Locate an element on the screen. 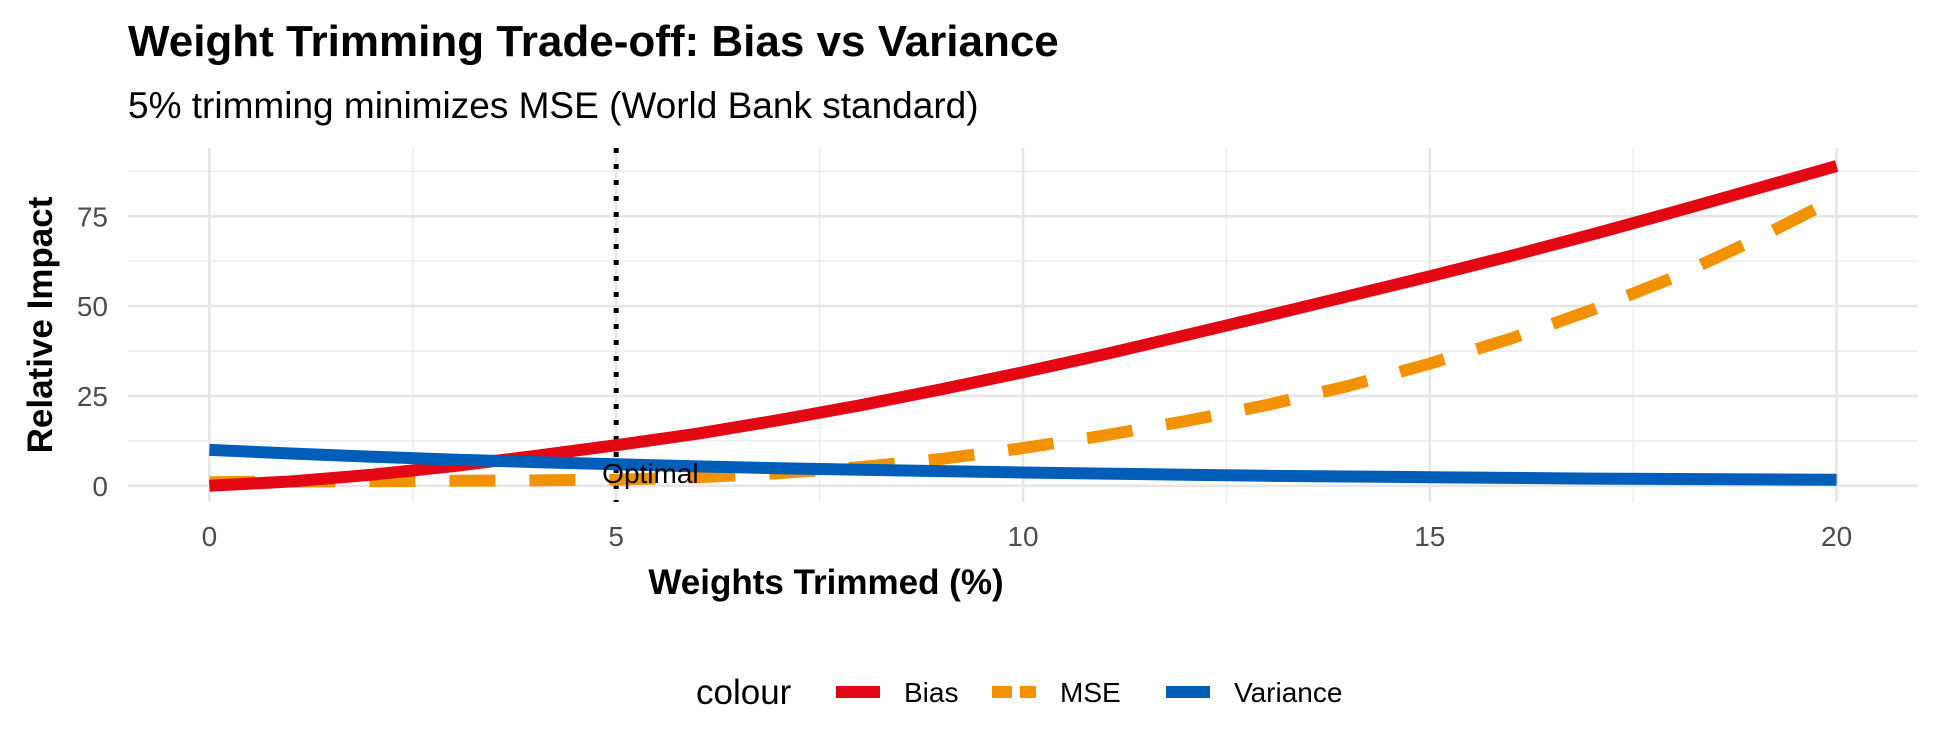 The width and height of the screenshot is (1944, 756). x-tick-label: 20 is located at coordinates (1836, 536).